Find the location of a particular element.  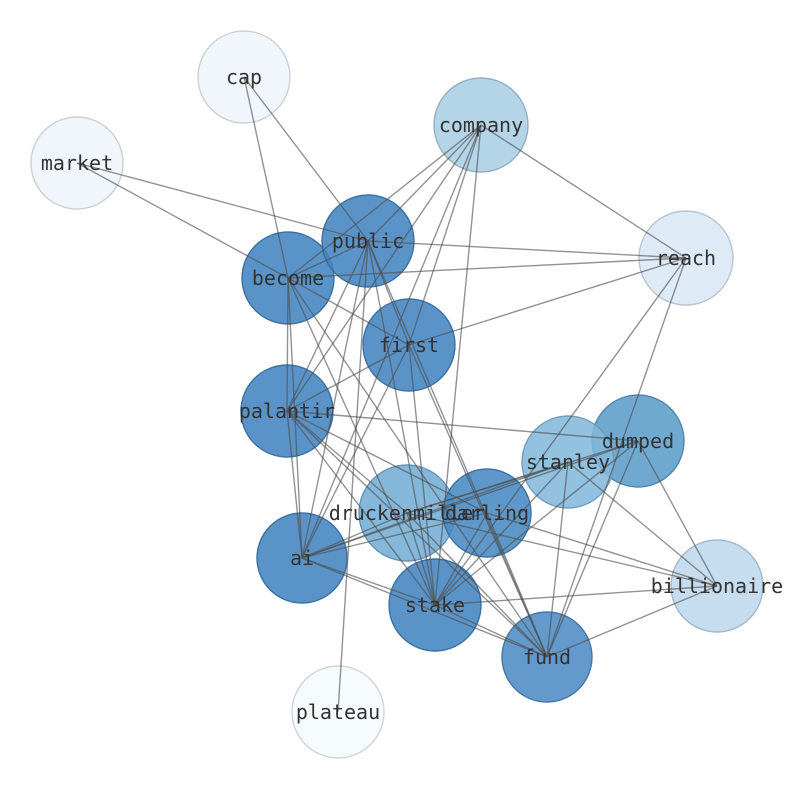

edge-dumped-stake is located at coordinates (536, 523).